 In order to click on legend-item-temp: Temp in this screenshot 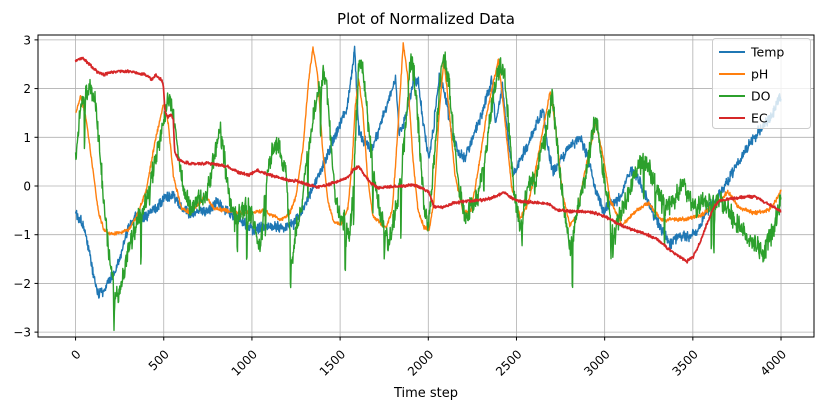, I will do `click(751, 52)`.